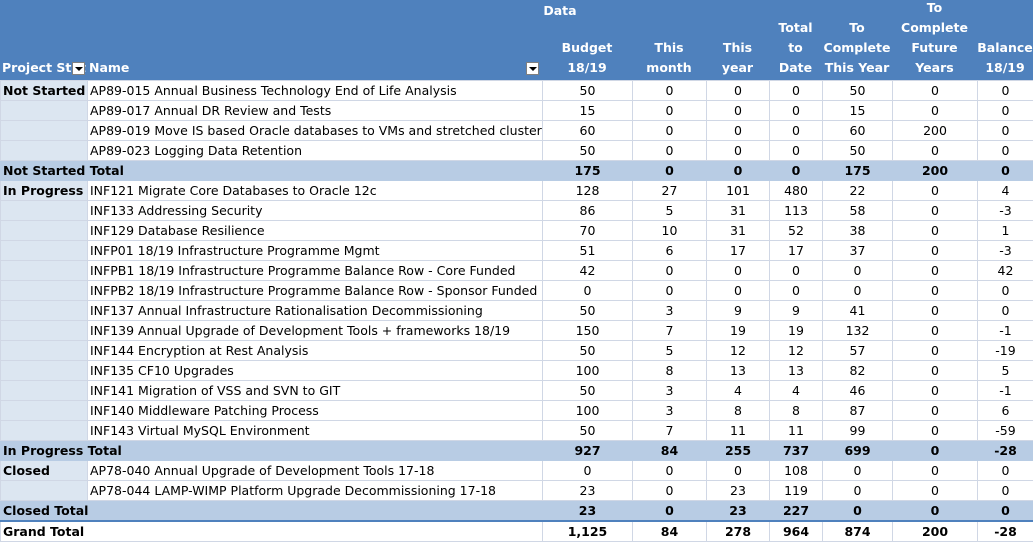 This screenshot has height=542, width=1033. I want to click on value-cell-balance: 42, so click(1005, 271).